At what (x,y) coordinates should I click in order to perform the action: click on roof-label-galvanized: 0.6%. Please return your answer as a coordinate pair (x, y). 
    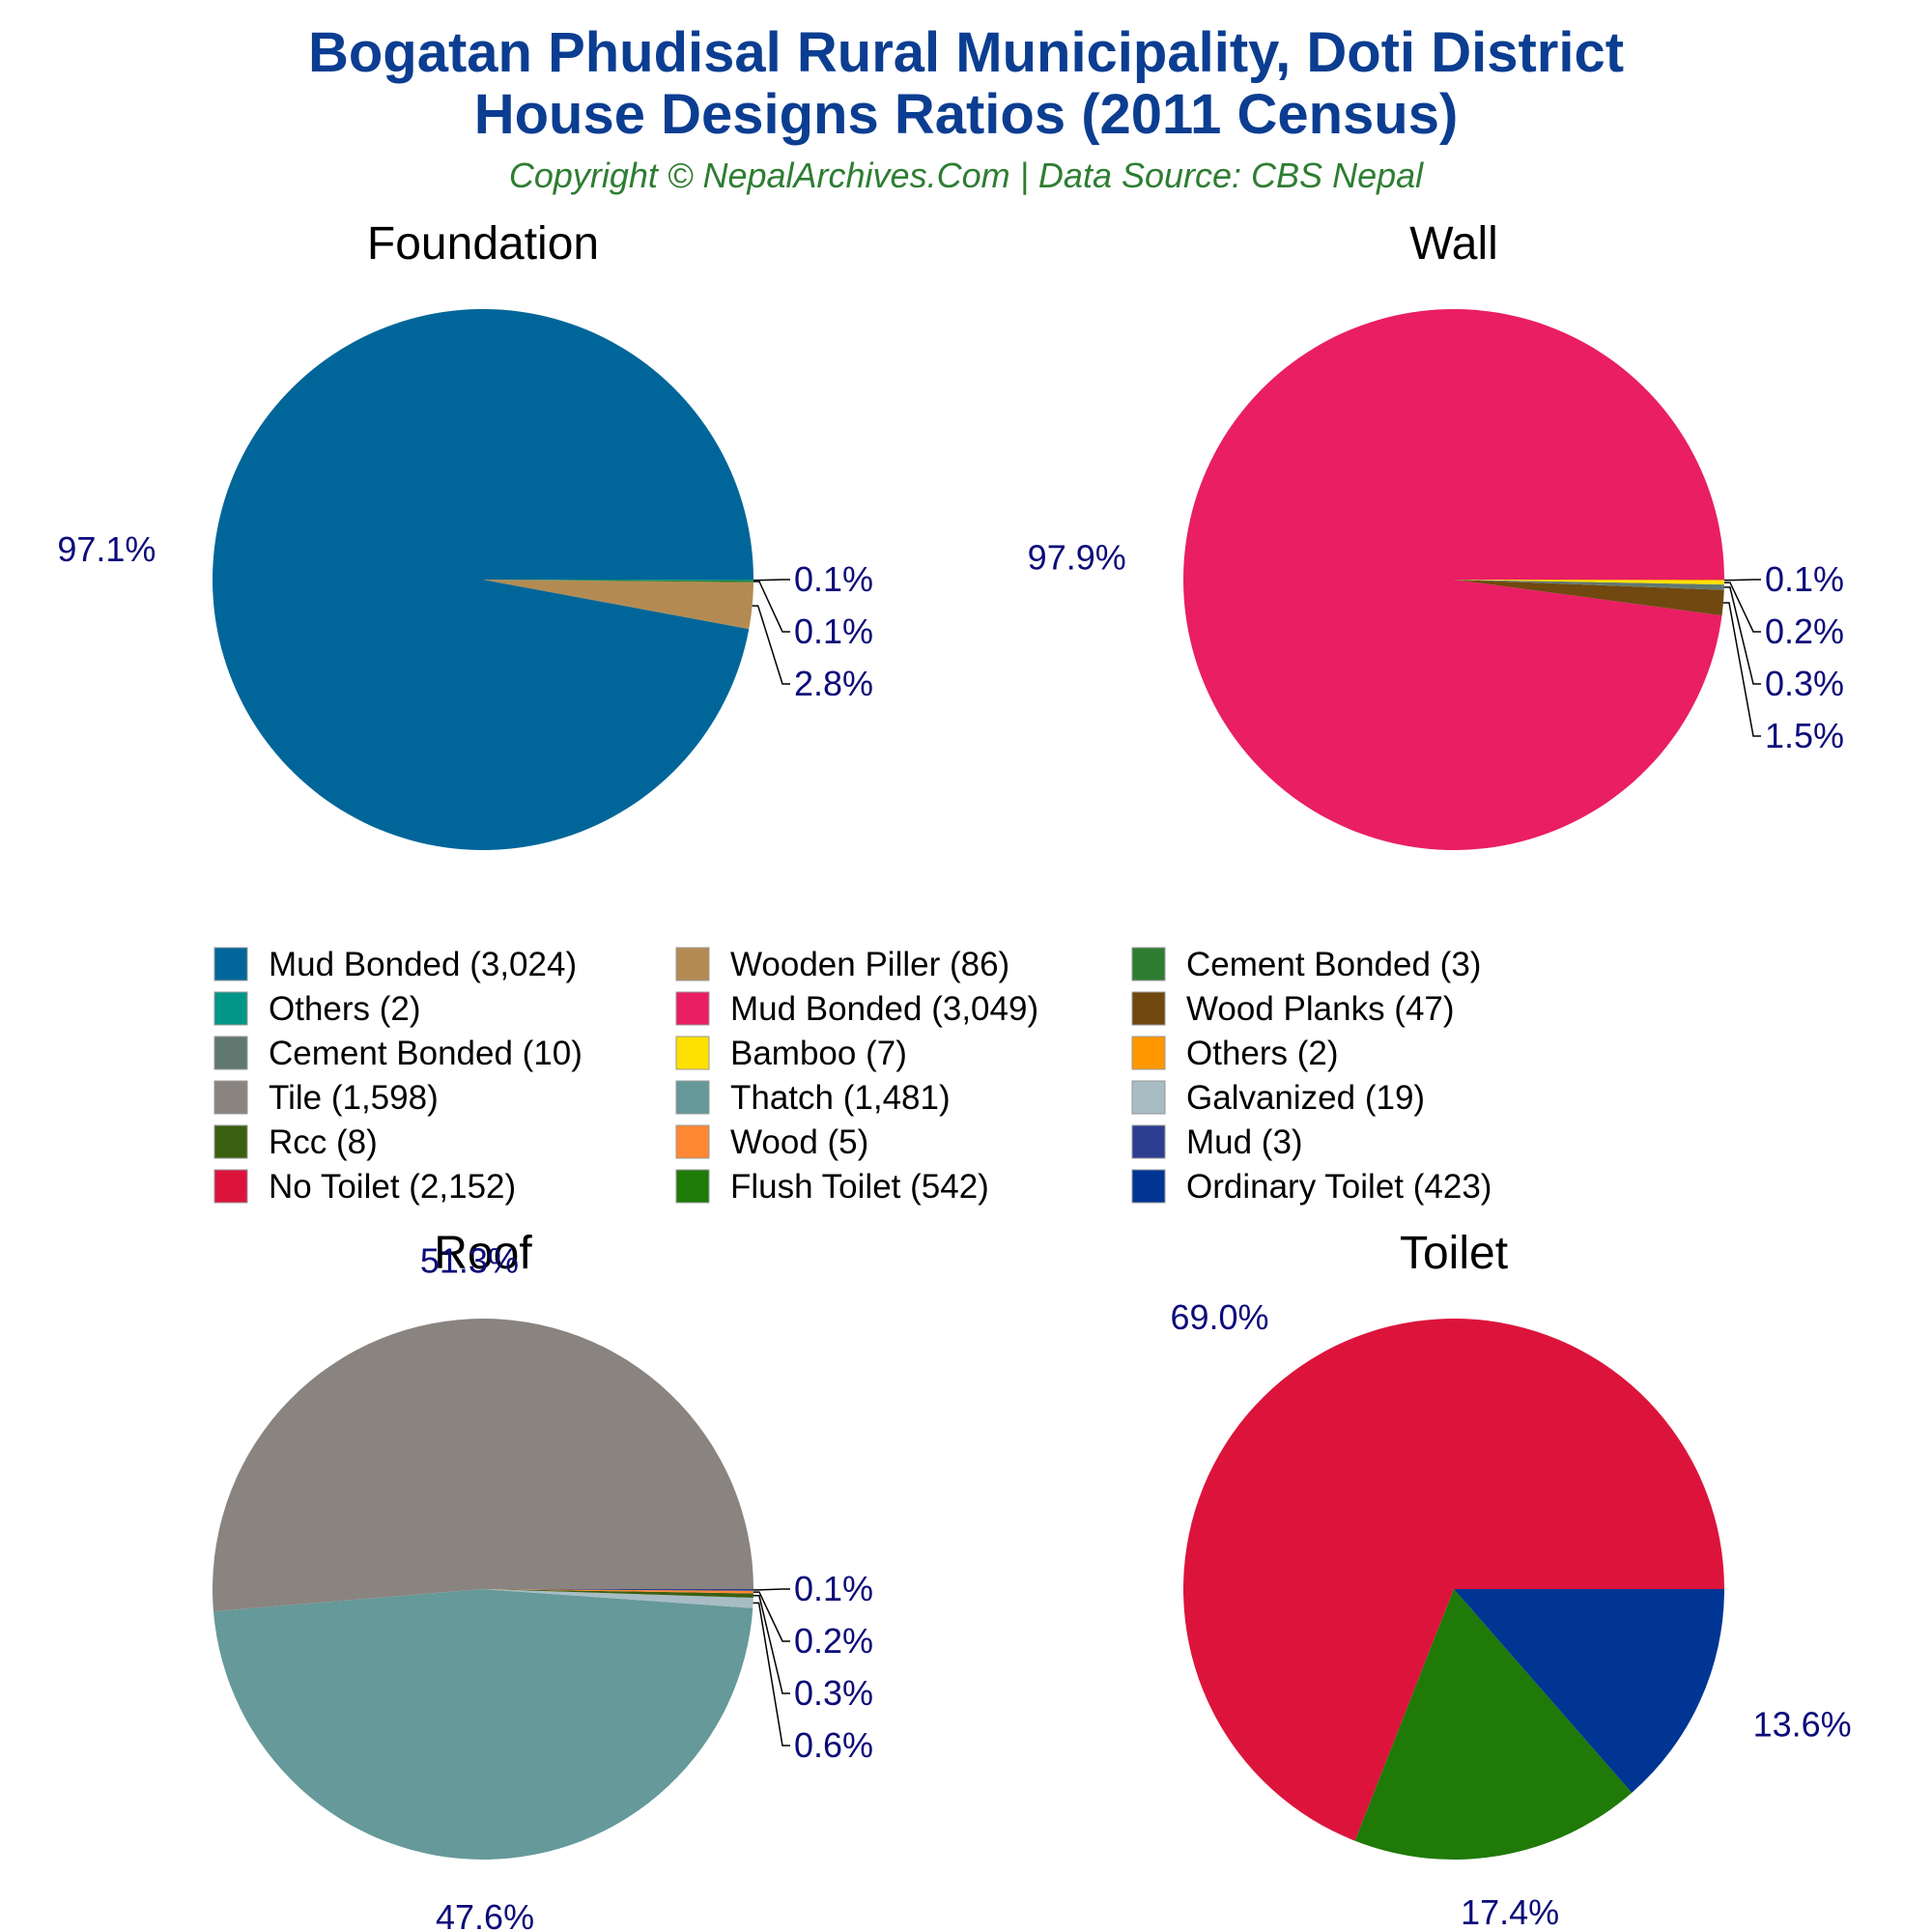
    Looking at the image, I should click on (833, 1745).